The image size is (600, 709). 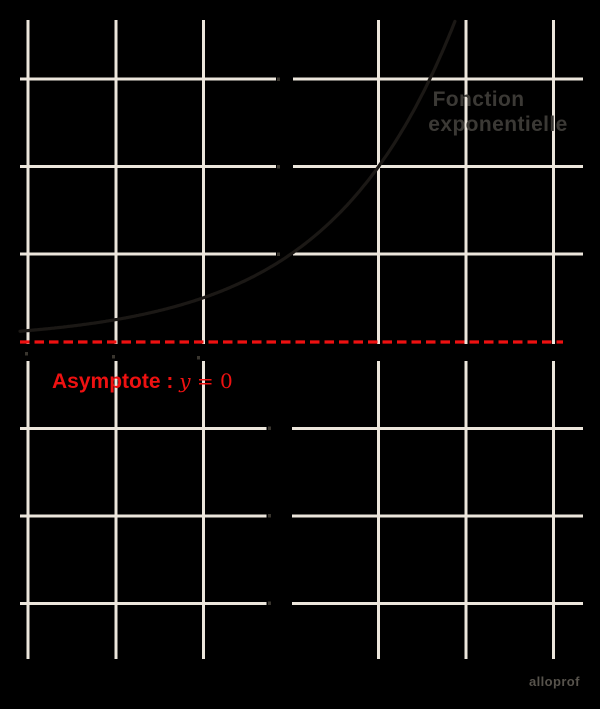 I want to click on chart-title-line-2: exponentielle, so click(x=498, y=124).